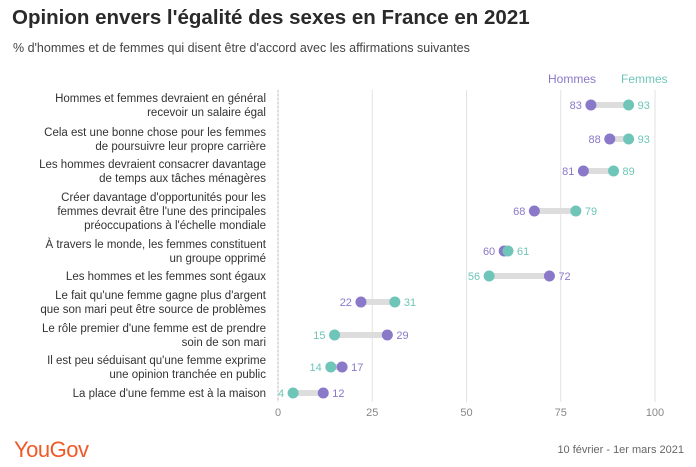 The height and width of the screenshot is (467, 696). I want to click on category-label-line: un groupe opprimé, so click(217, 259).